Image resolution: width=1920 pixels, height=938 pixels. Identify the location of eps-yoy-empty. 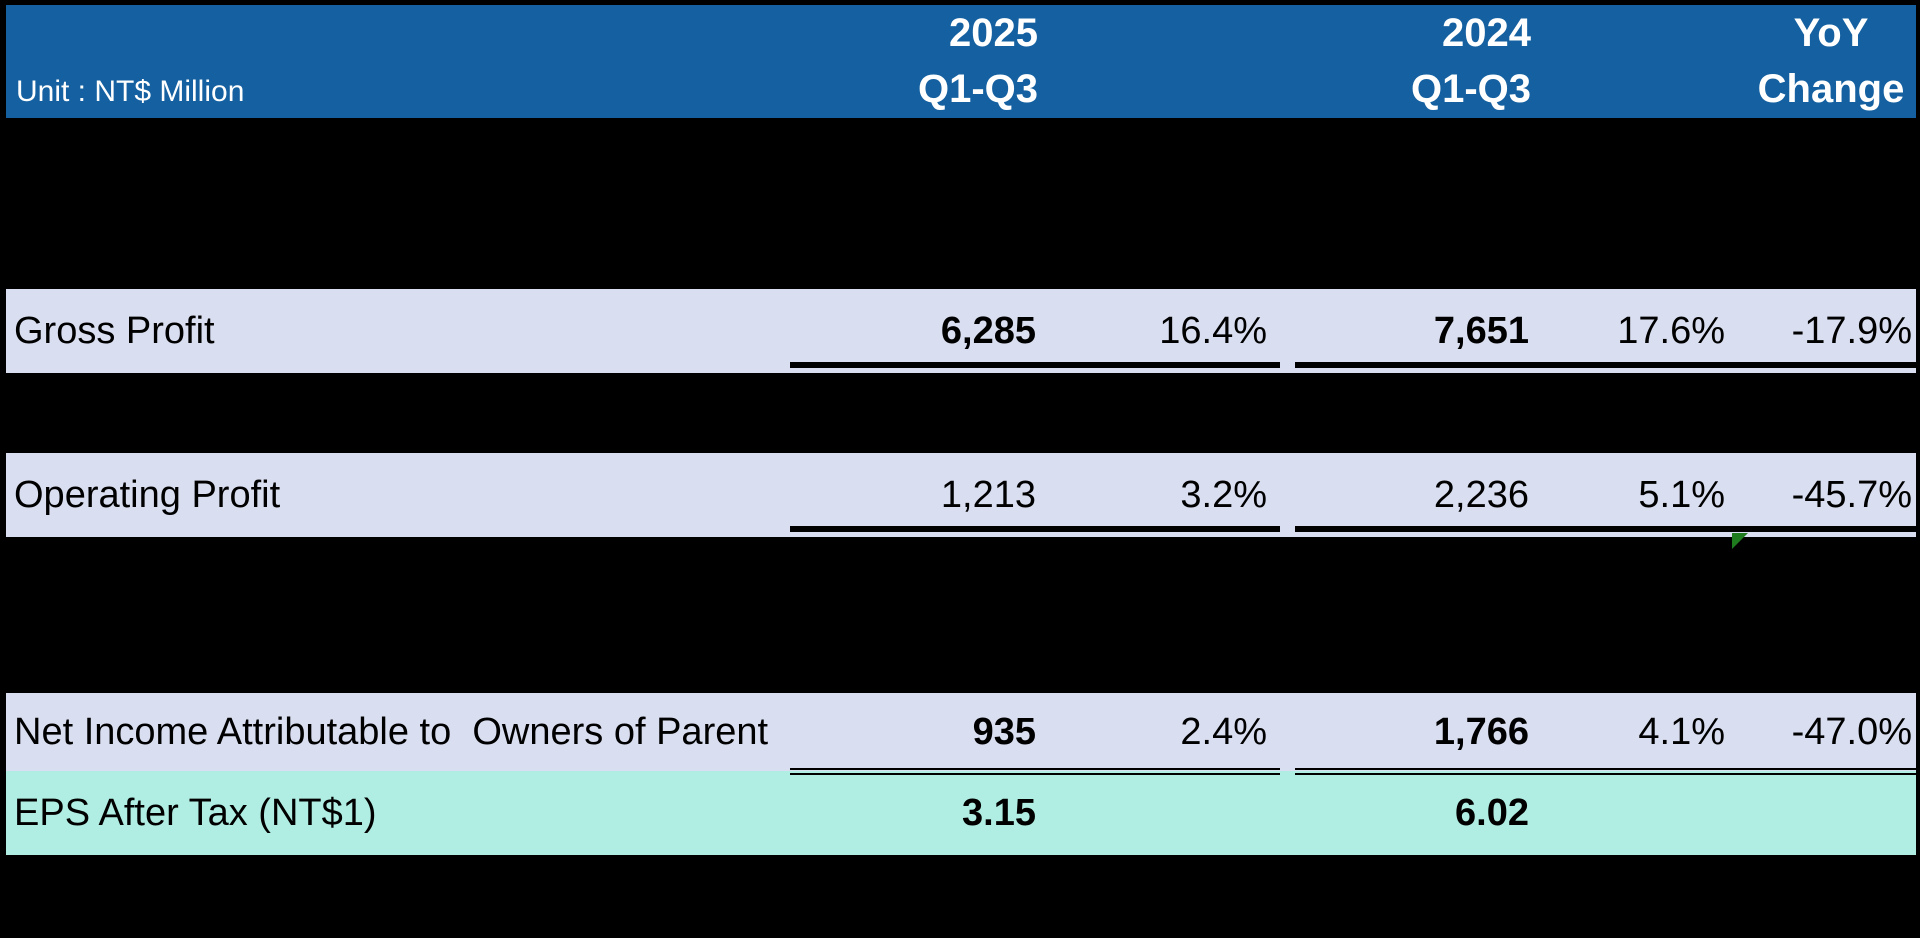
(1823, 813).